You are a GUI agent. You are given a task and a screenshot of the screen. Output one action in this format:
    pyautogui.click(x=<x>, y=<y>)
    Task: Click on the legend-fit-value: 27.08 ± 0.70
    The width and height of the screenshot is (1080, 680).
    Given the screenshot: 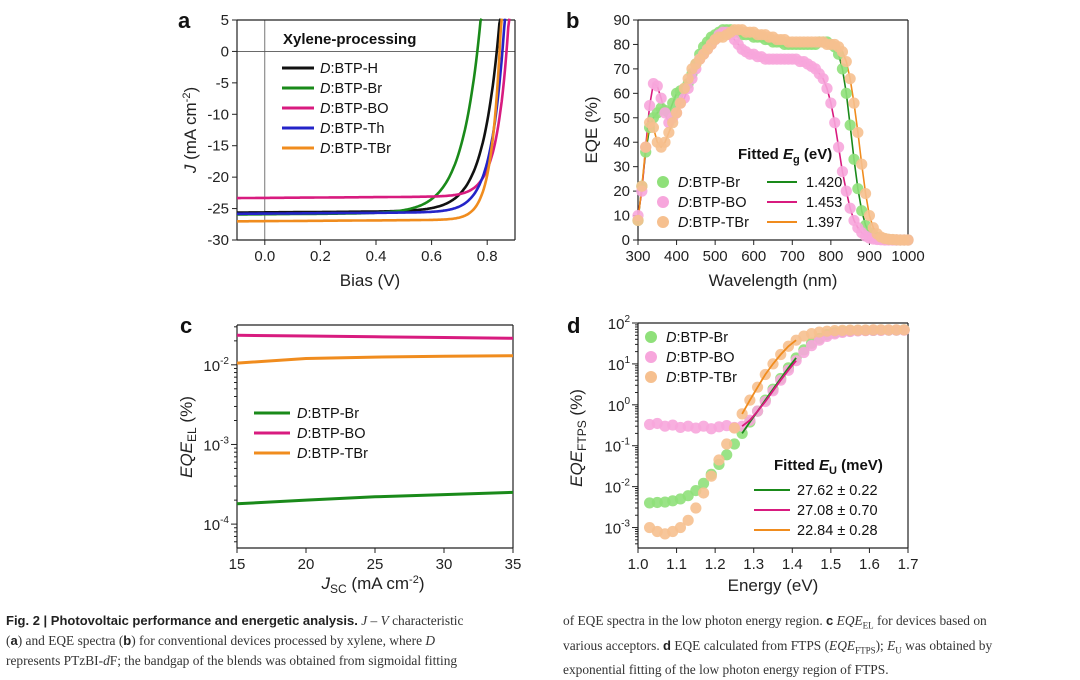 What is the action you would take?
    pyautogui.click(x=837, y=511)
    